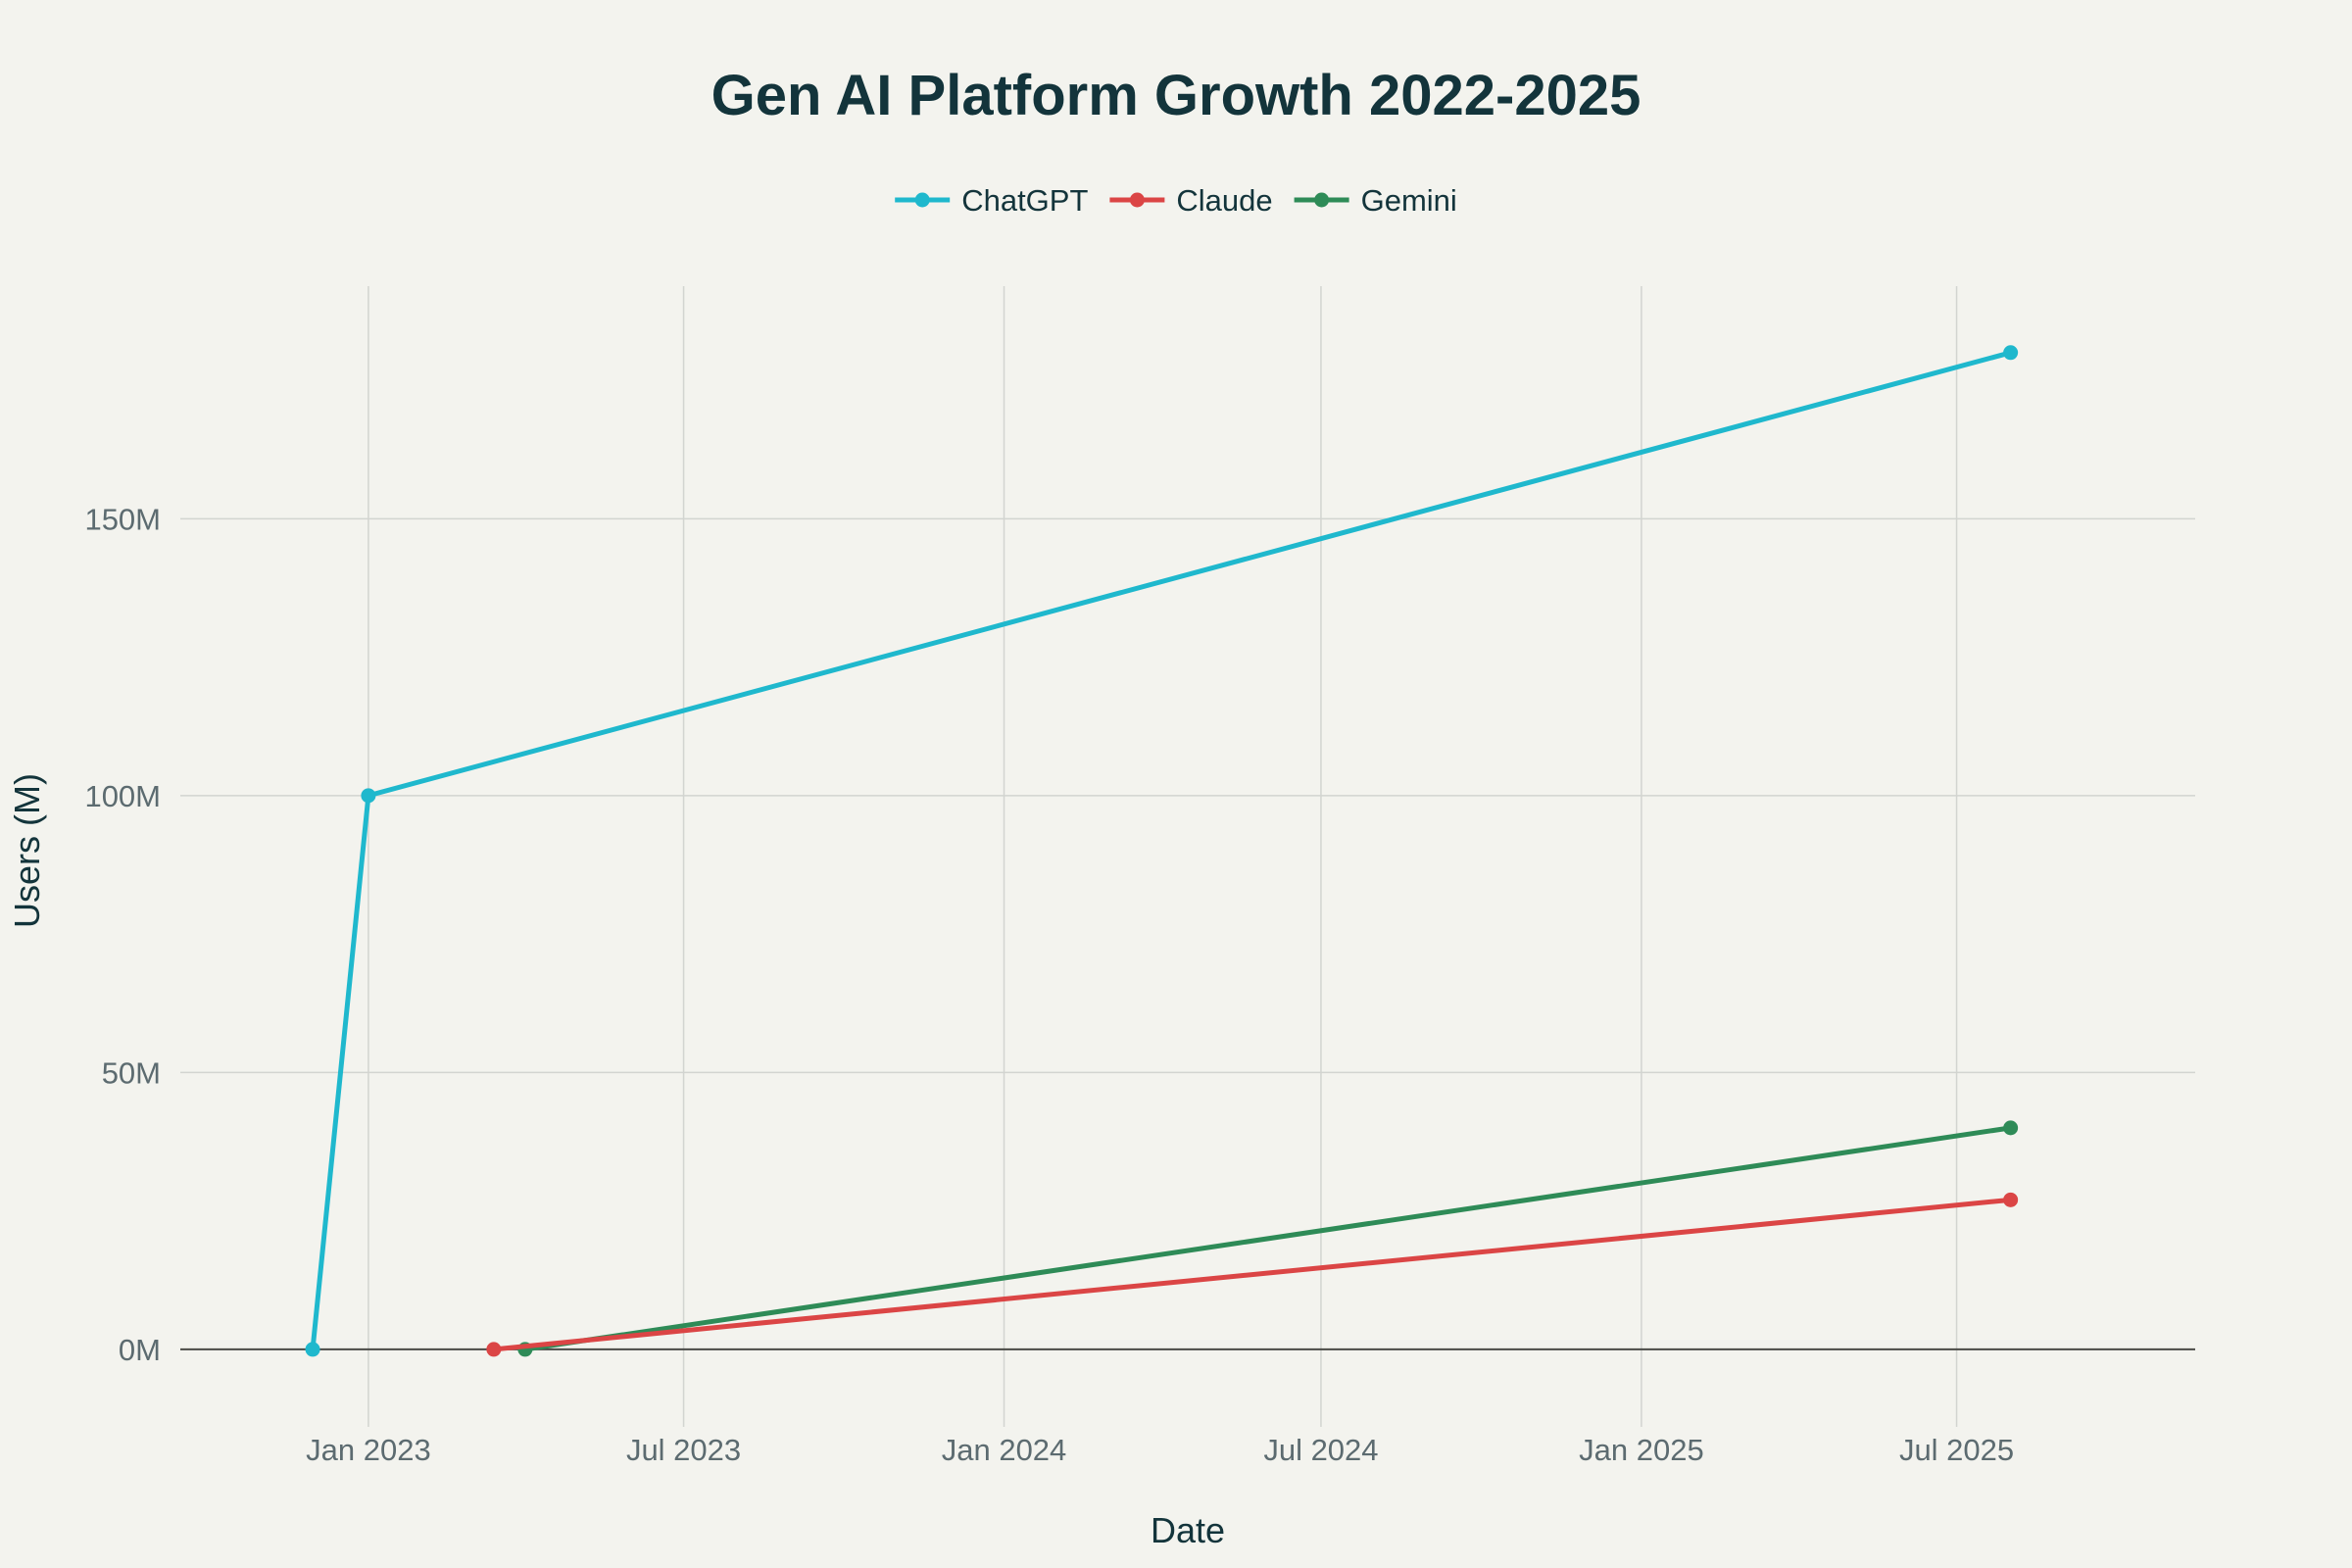 The height and width of the screenshot is (1568, 2352). What do you see at coordinates (2011, 1128) in the screenshot?
I see `data-point-gemini` at bounding box center [2011, 1128].